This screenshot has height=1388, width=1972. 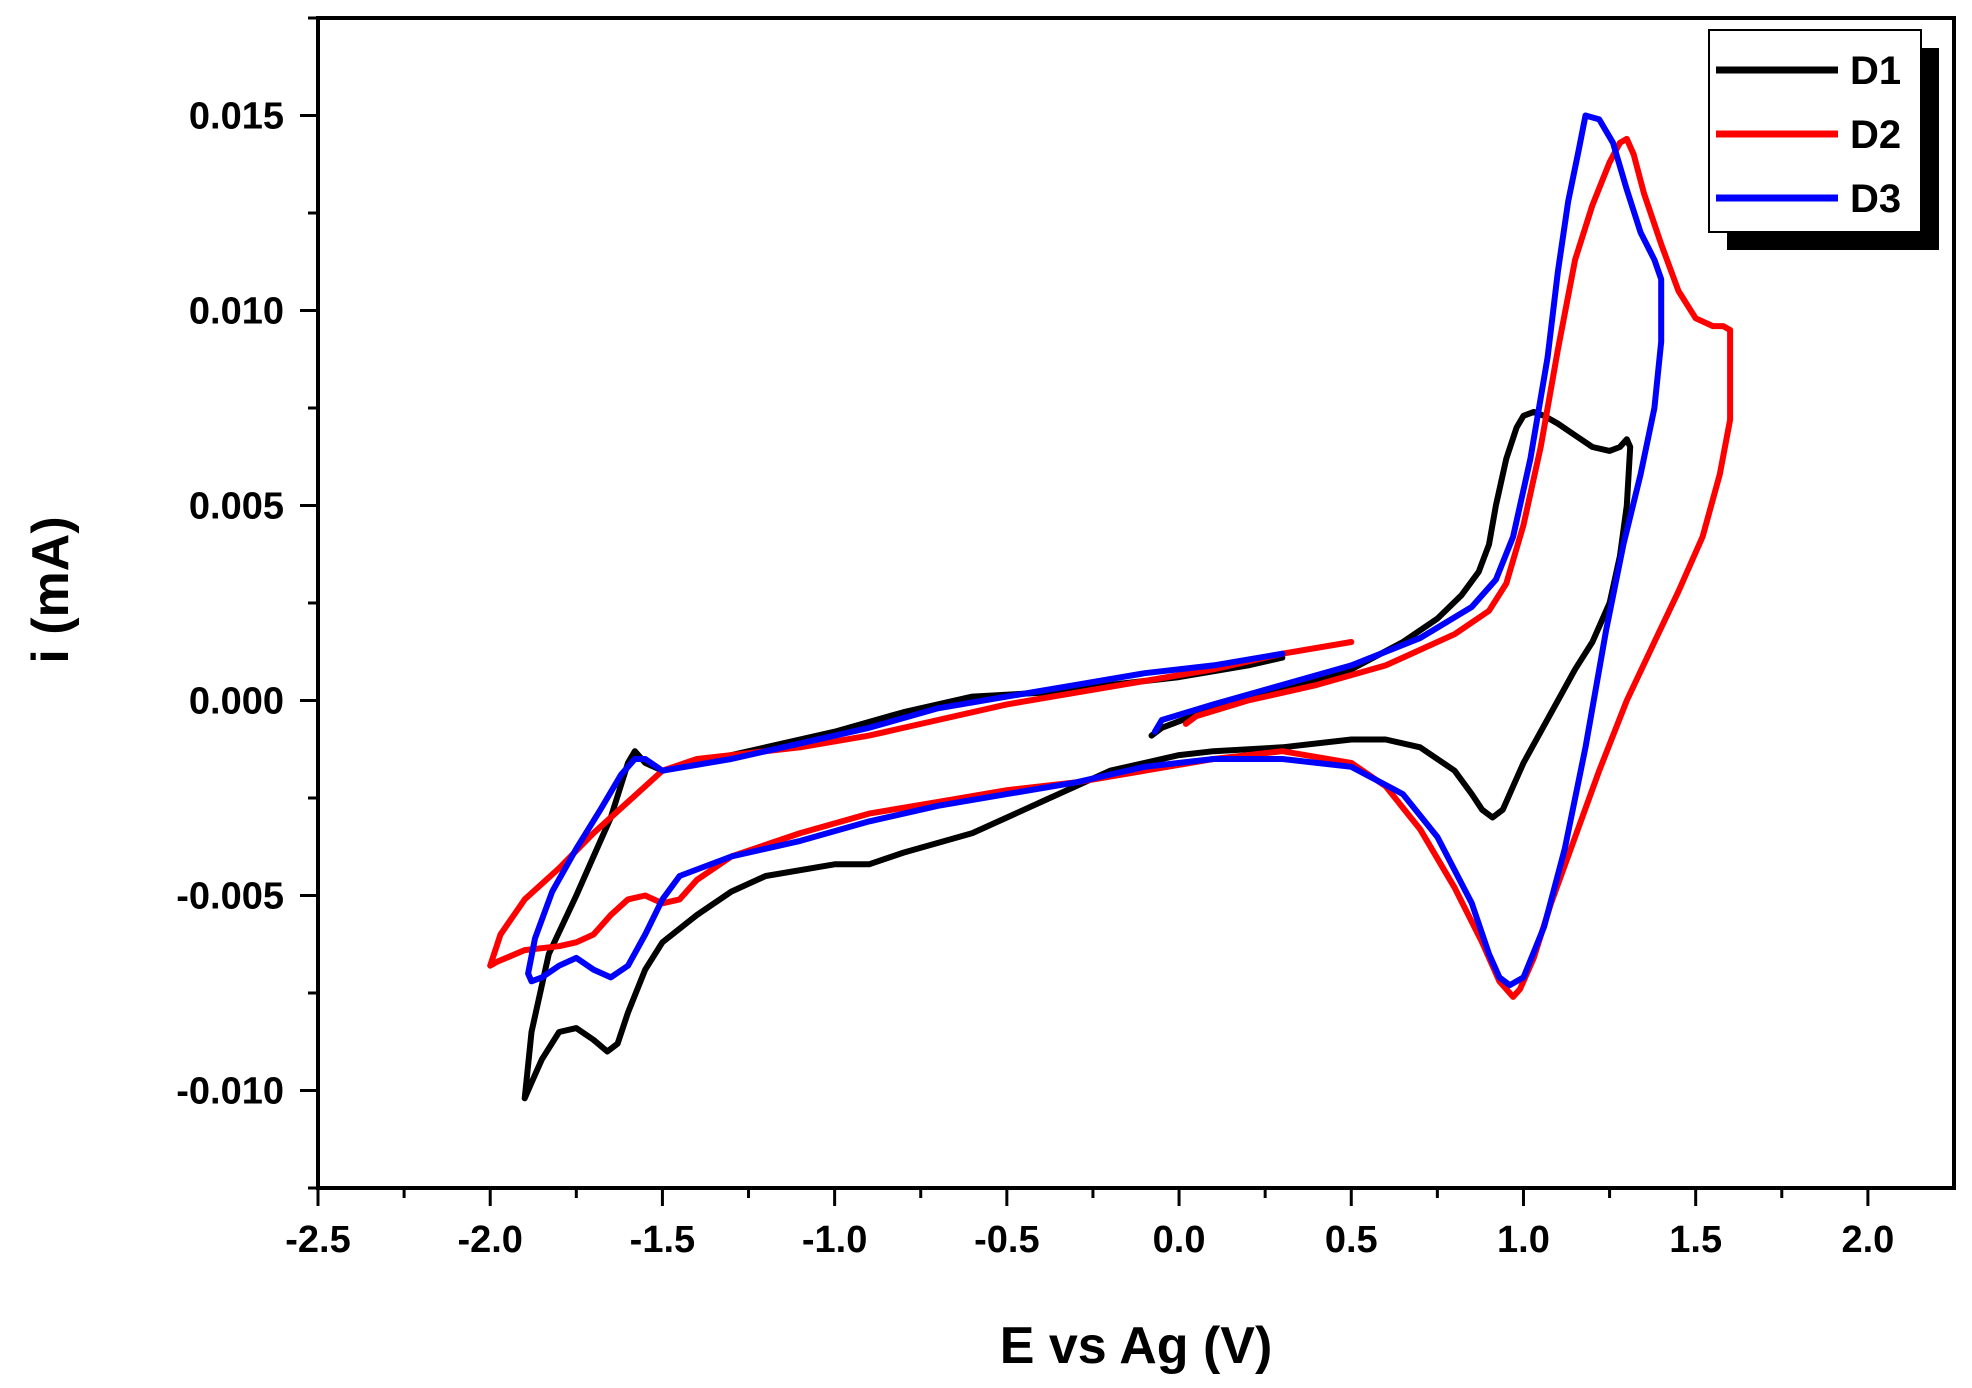 What do you see at coordinates (1695, 1240) in the screenshot?
I see `x-tick-label: 1.5` at bounding box center [1695, 1240].